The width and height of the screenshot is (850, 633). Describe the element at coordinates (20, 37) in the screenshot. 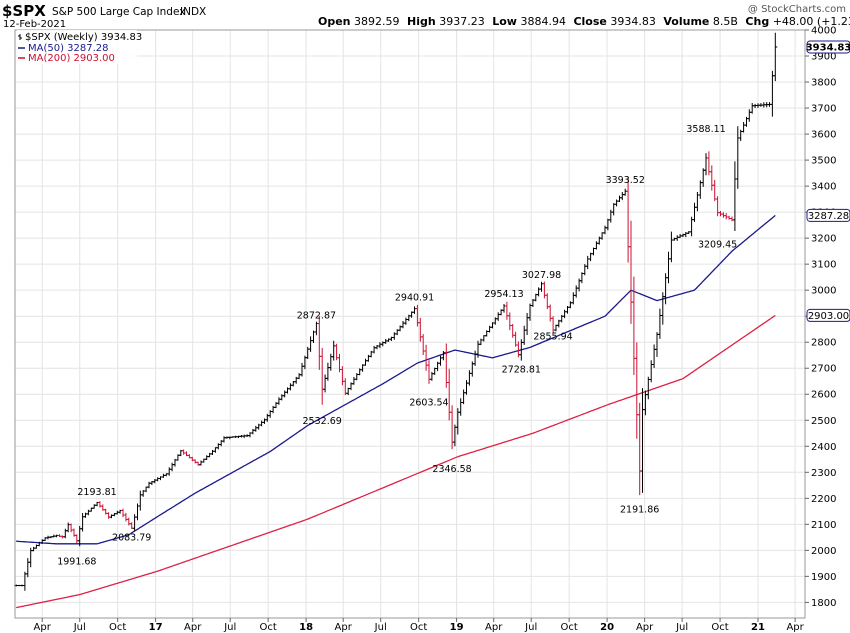

I see `legend-price-icon` at that location.